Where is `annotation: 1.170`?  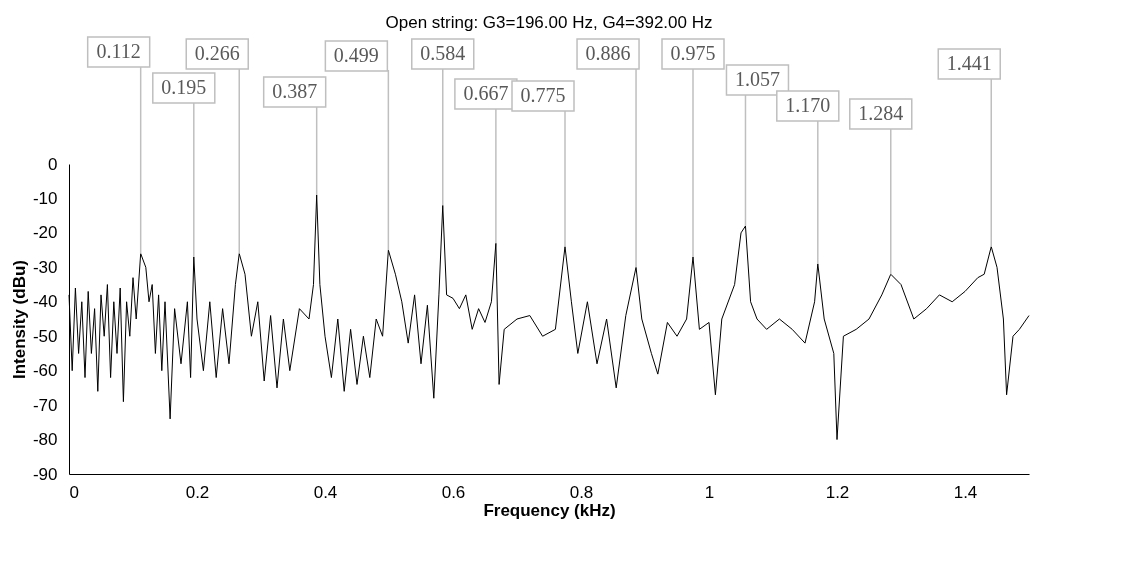 annotation: 1.170 is located at coordinates (808, 105).